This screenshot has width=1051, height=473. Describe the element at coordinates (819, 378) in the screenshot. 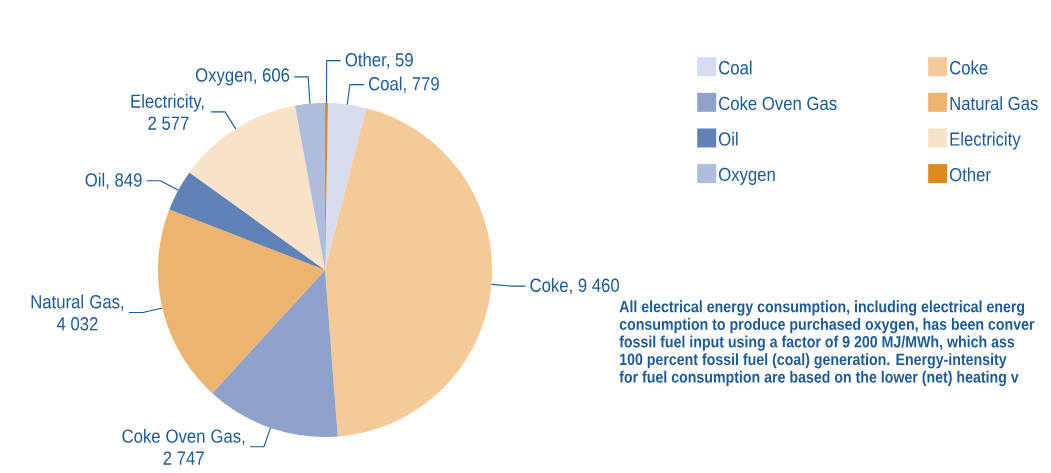

I see `text: for fuel consumption are based on the lower (net) heating v` at that location.